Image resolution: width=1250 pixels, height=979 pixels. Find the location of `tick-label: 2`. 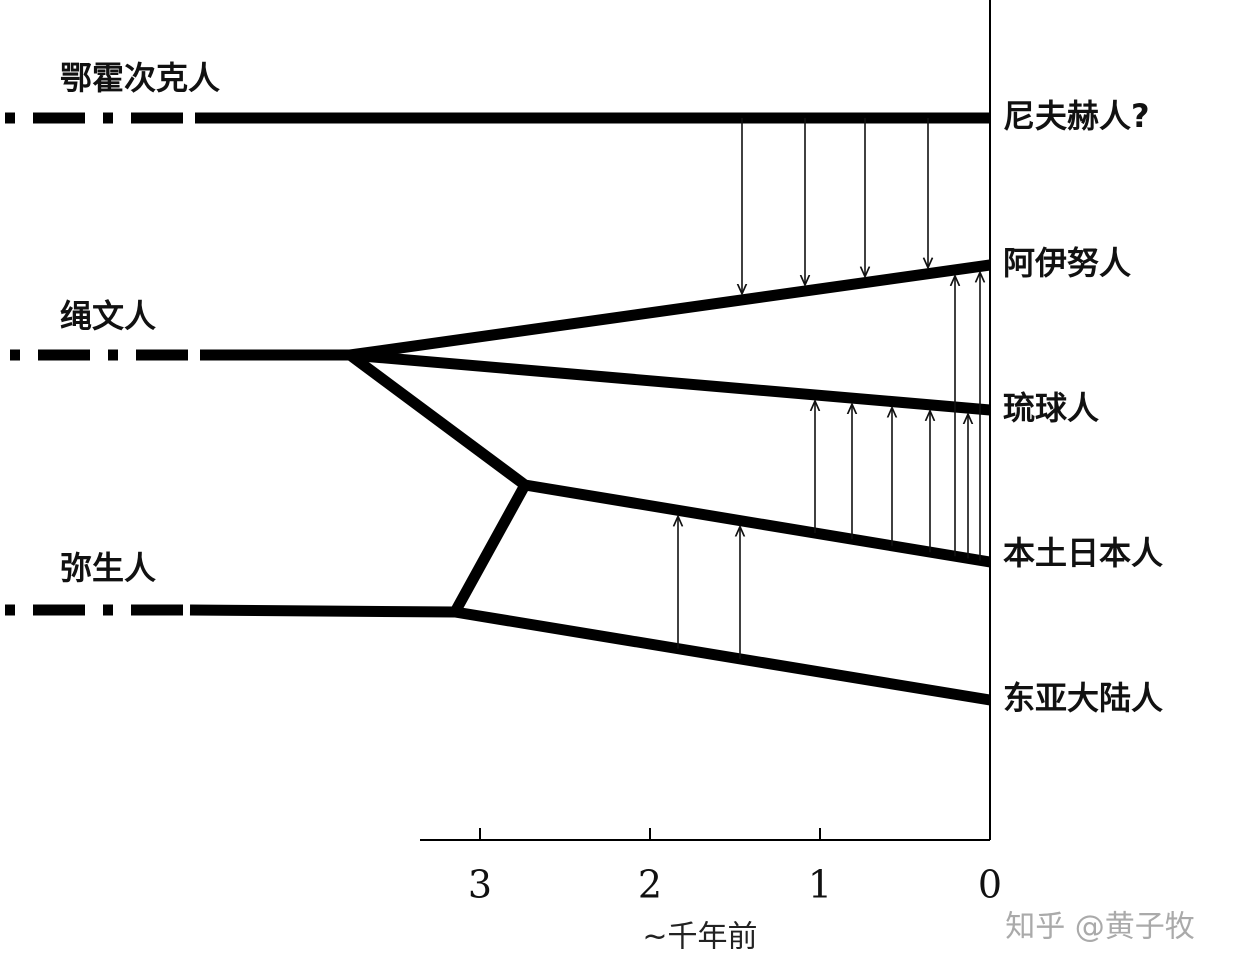

tick-label: 2 is located at coordinates (650, 885).